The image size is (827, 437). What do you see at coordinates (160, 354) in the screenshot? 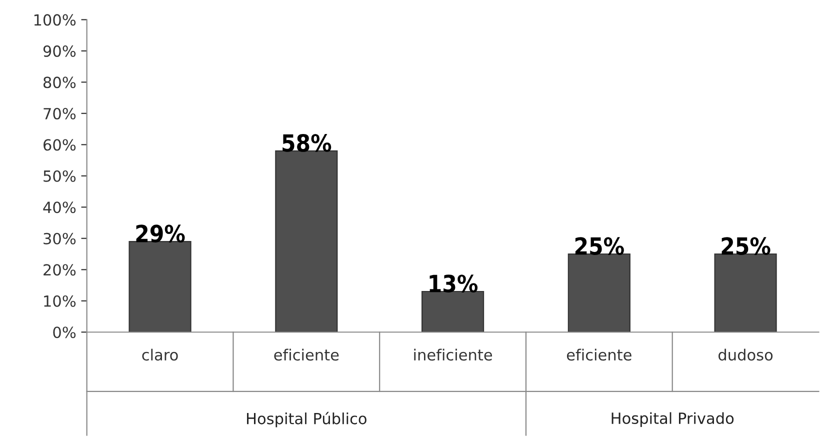
I see `x-tick-label: claro` at bounding box center [160, 354].